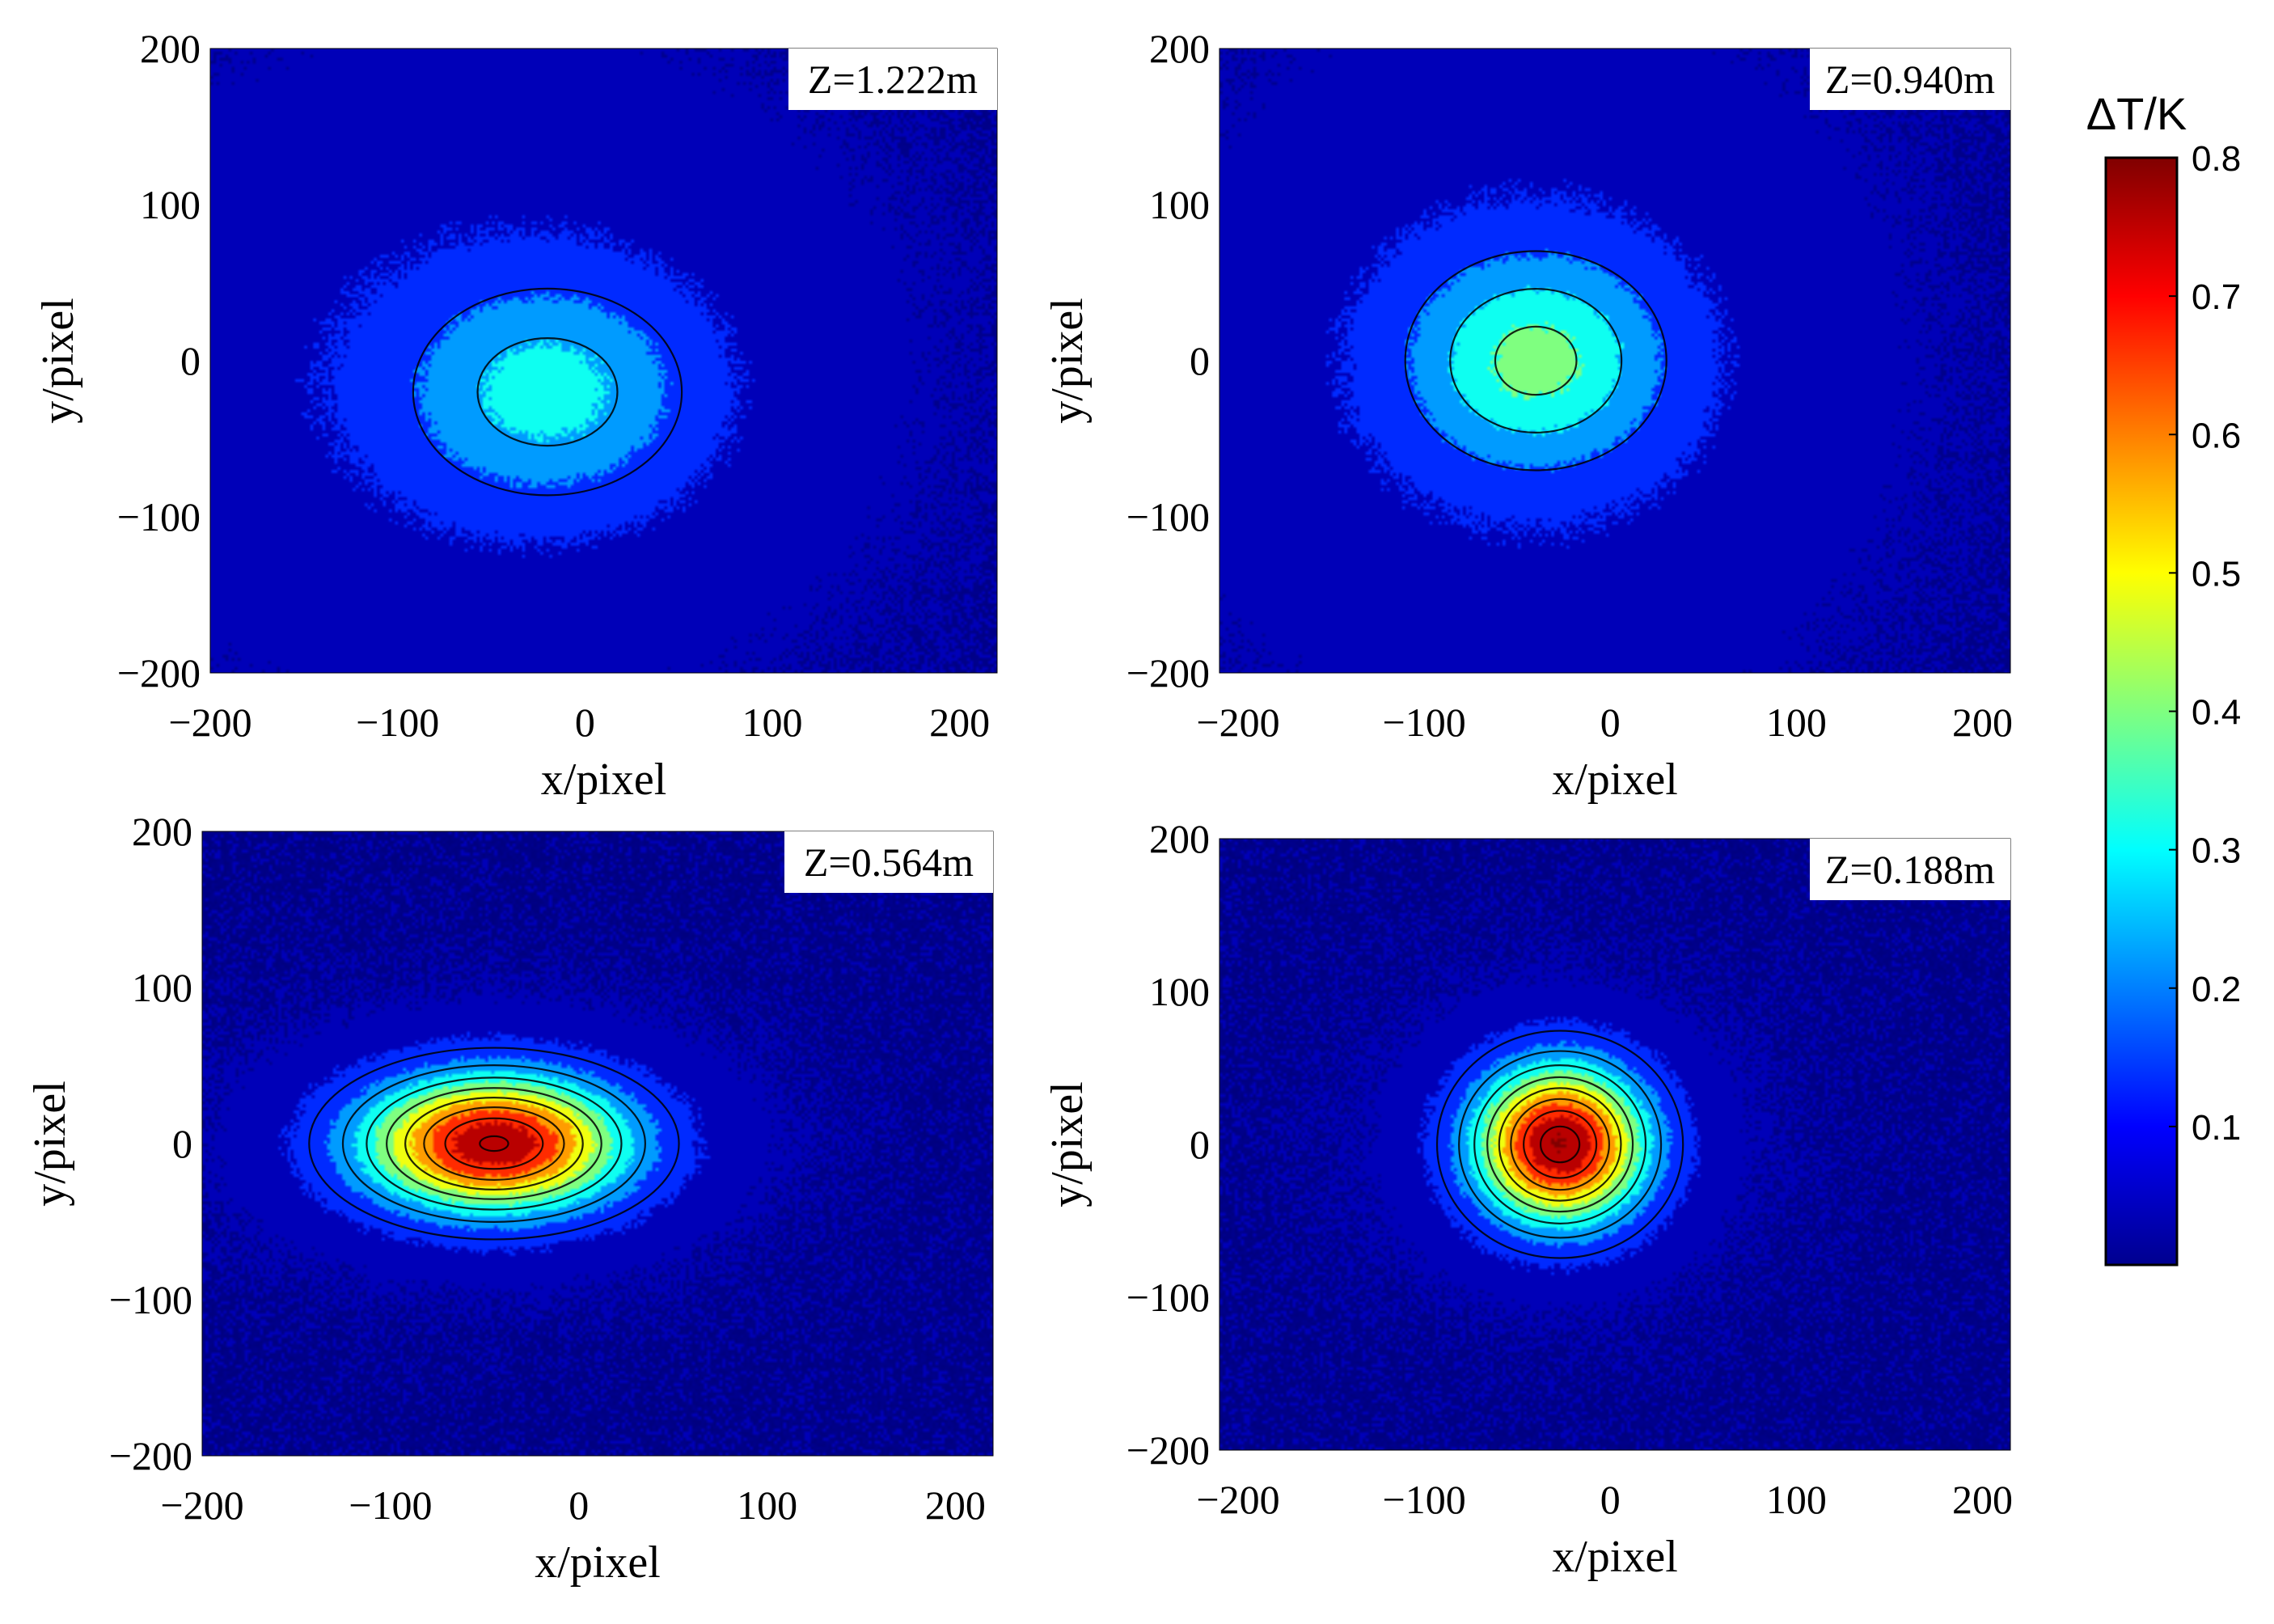 This screenshot has height=1624, width=2274. Describe the element at coordinates (2216, 297) in the screenshot. I see `colorbar-tick-label: 0.7` at that location.